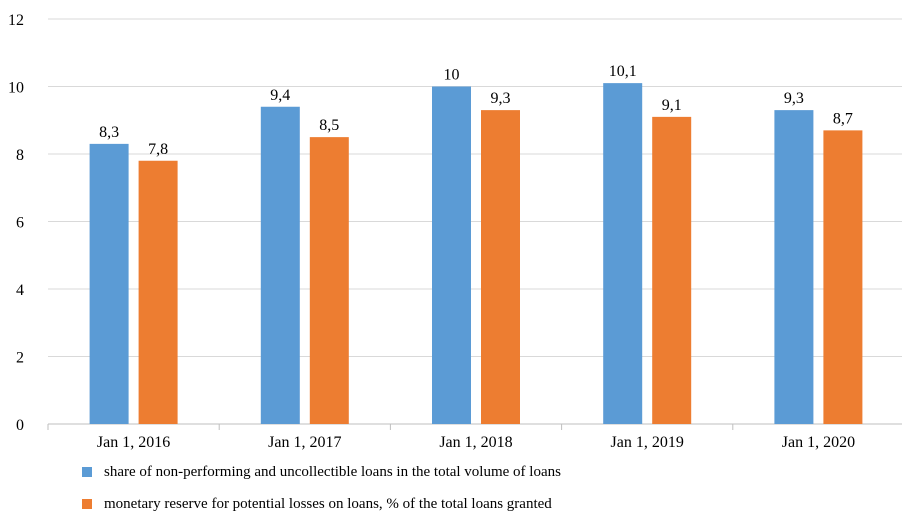 The width and height of the screenshot is (902, 526). I want to click on data-label: 10,1, so click(623, 71).